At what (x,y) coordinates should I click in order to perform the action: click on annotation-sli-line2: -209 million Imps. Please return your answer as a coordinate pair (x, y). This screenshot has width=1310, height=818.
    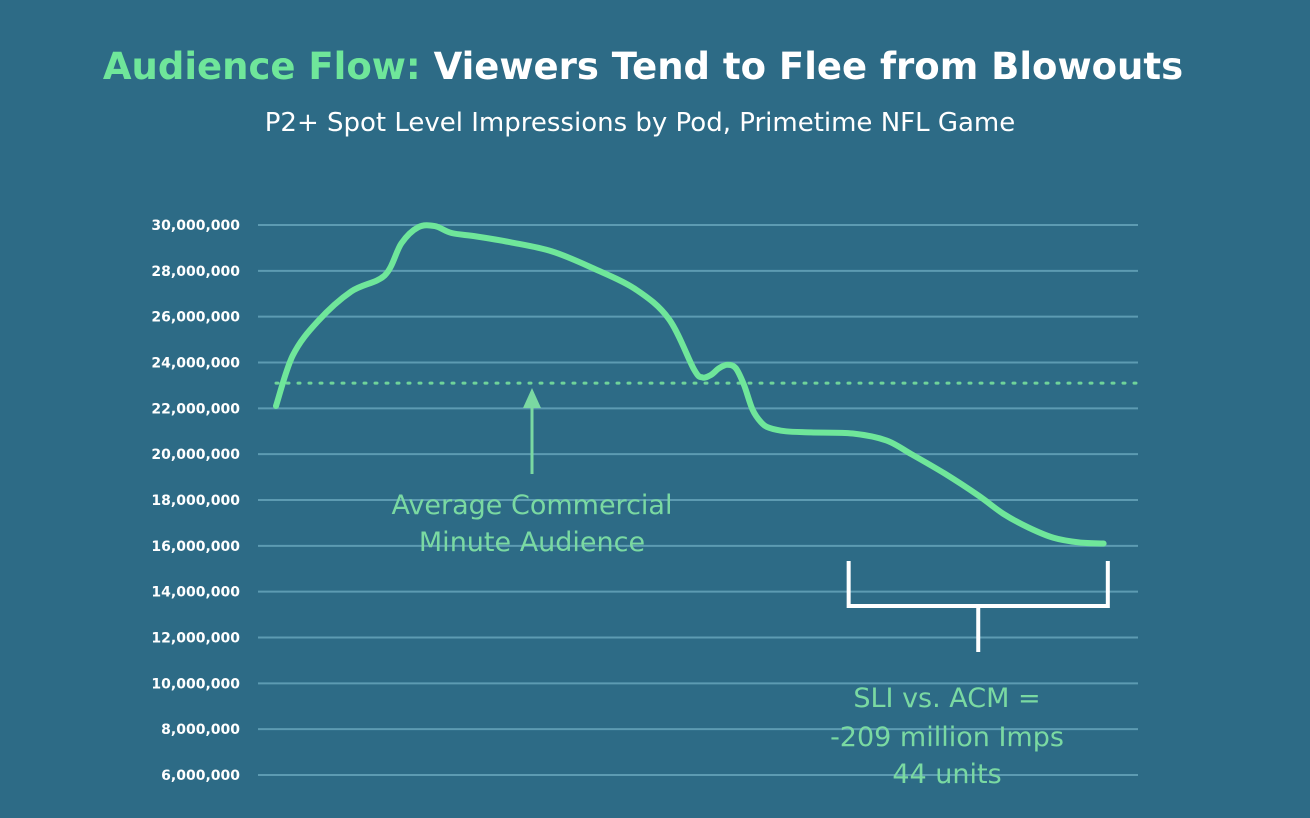
    Looking at the image, I should click on (947, 737).